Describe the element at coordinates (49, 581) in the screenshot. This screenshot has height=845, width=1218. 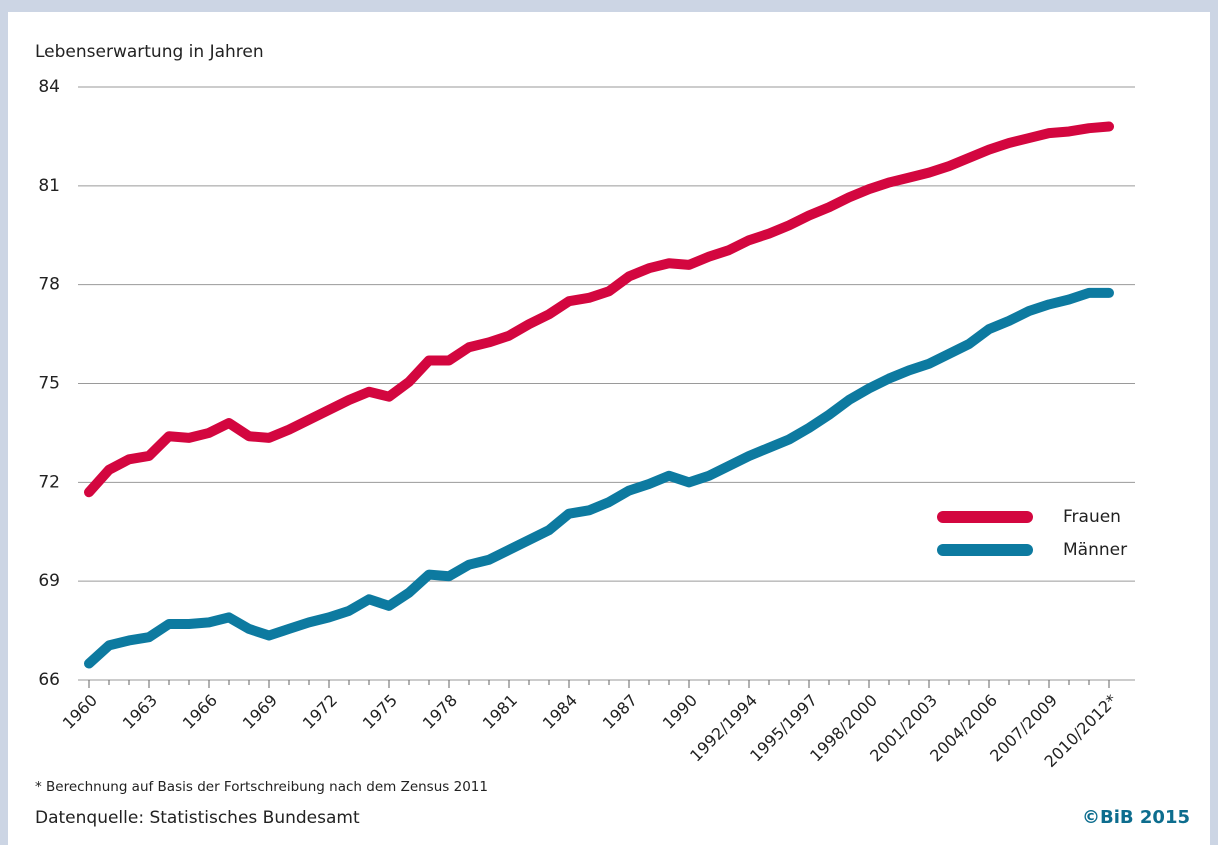
I see `y-tick-label: 69` at that location.